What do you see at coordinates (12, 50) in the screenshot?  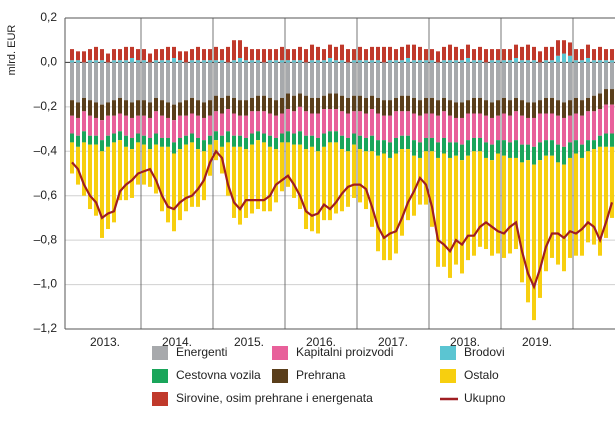 I see `y-axis-label: mlrd. EUR` at bounding box center [12, 50].